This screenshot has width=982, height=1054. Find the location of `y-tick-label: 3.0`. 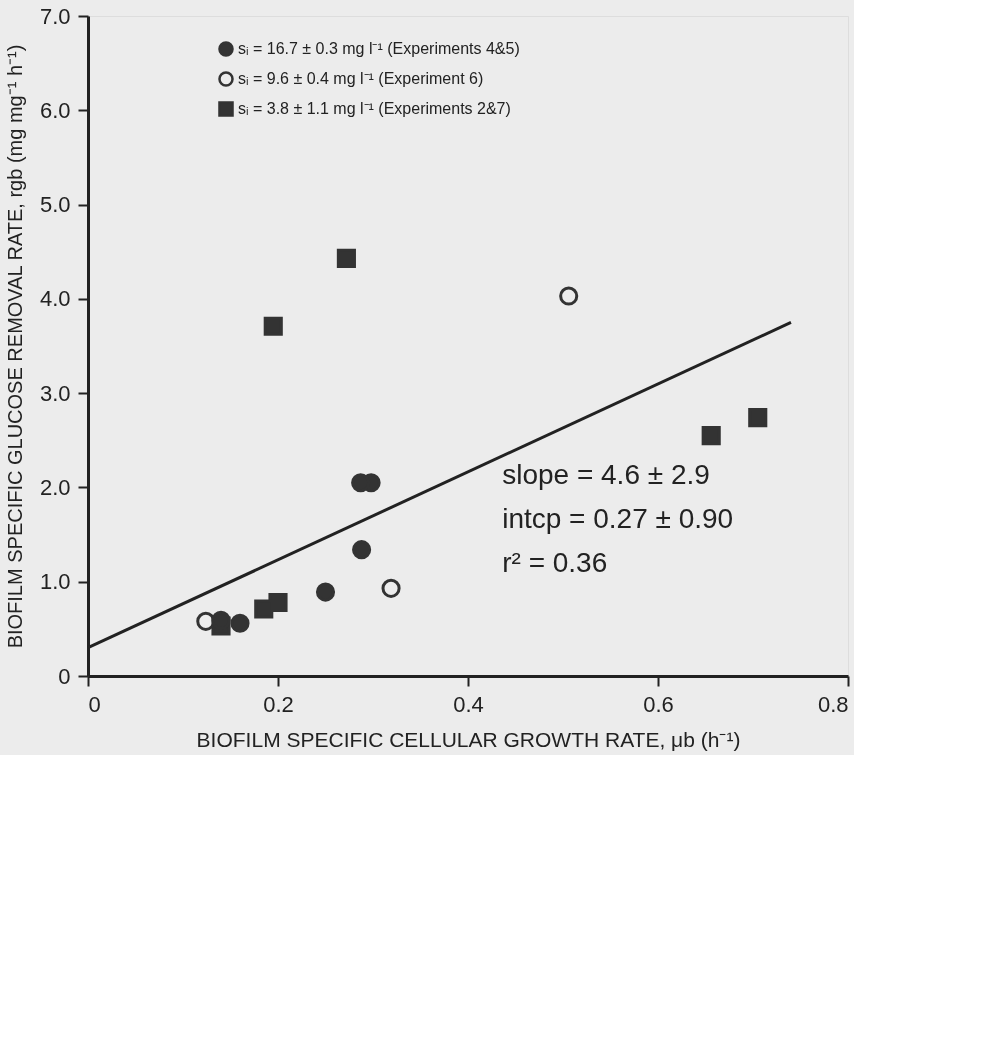

y-tick-label: 3.0 is located at coordinates (55, 393).